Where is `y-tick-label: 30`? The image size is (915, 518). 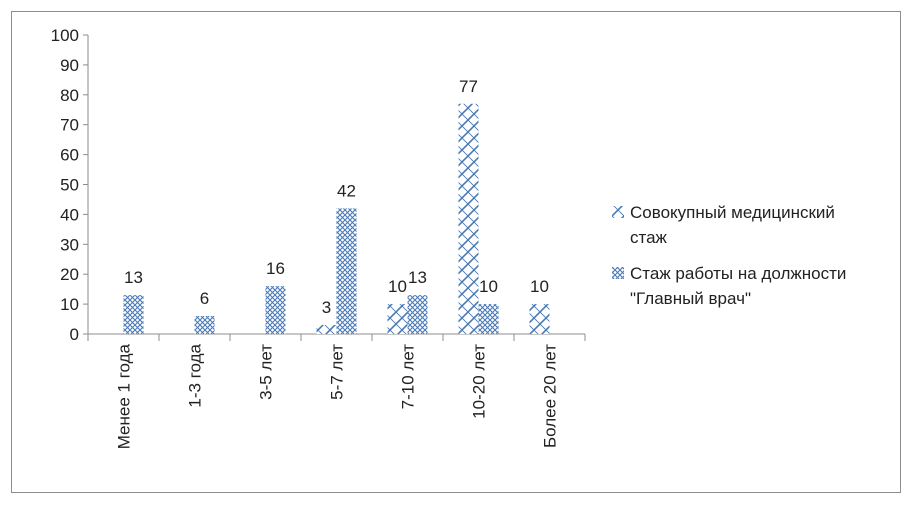 y-tick-label: 30 is located at coordinates (69, 244).